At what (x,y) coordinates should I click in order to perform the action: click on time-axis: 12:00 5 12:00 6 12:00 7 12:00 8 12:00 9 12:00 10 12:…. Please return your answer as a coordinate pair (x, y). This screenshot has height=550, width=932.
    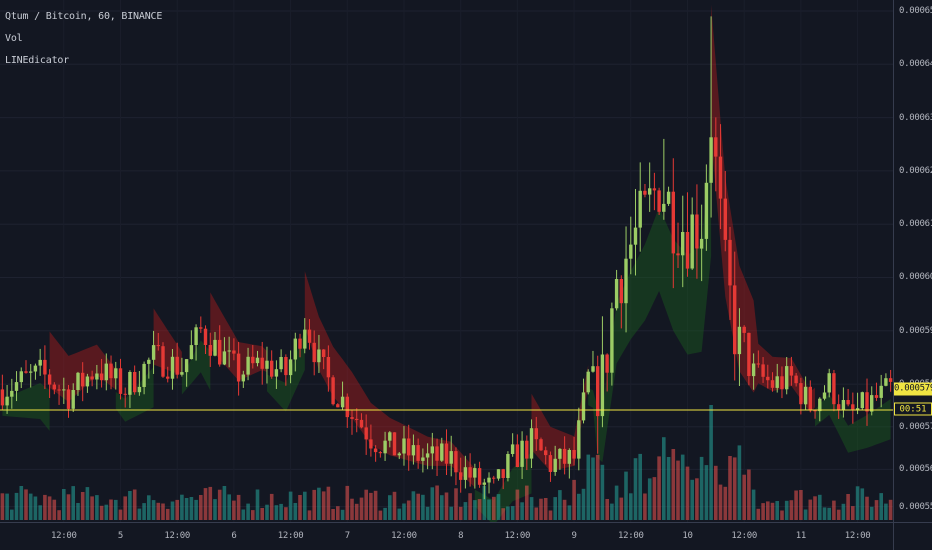
    Looking at the image, I should click on (446, 536).